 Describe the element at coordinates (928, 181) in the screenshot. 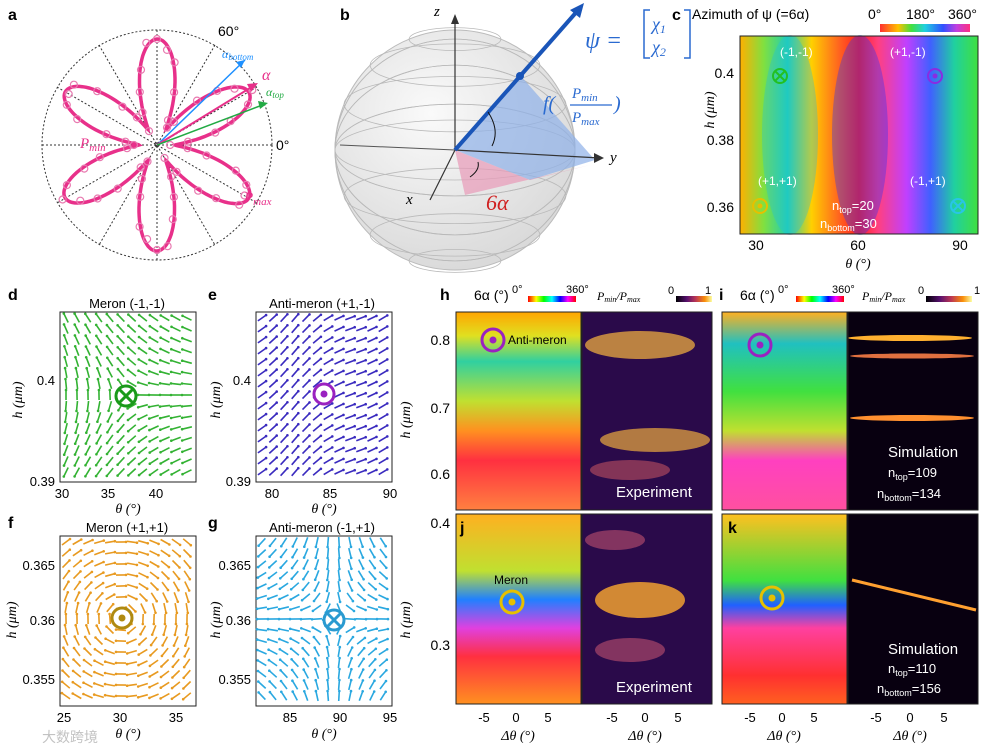

I see `defect-mp-label: (-1,+1)` at that location.